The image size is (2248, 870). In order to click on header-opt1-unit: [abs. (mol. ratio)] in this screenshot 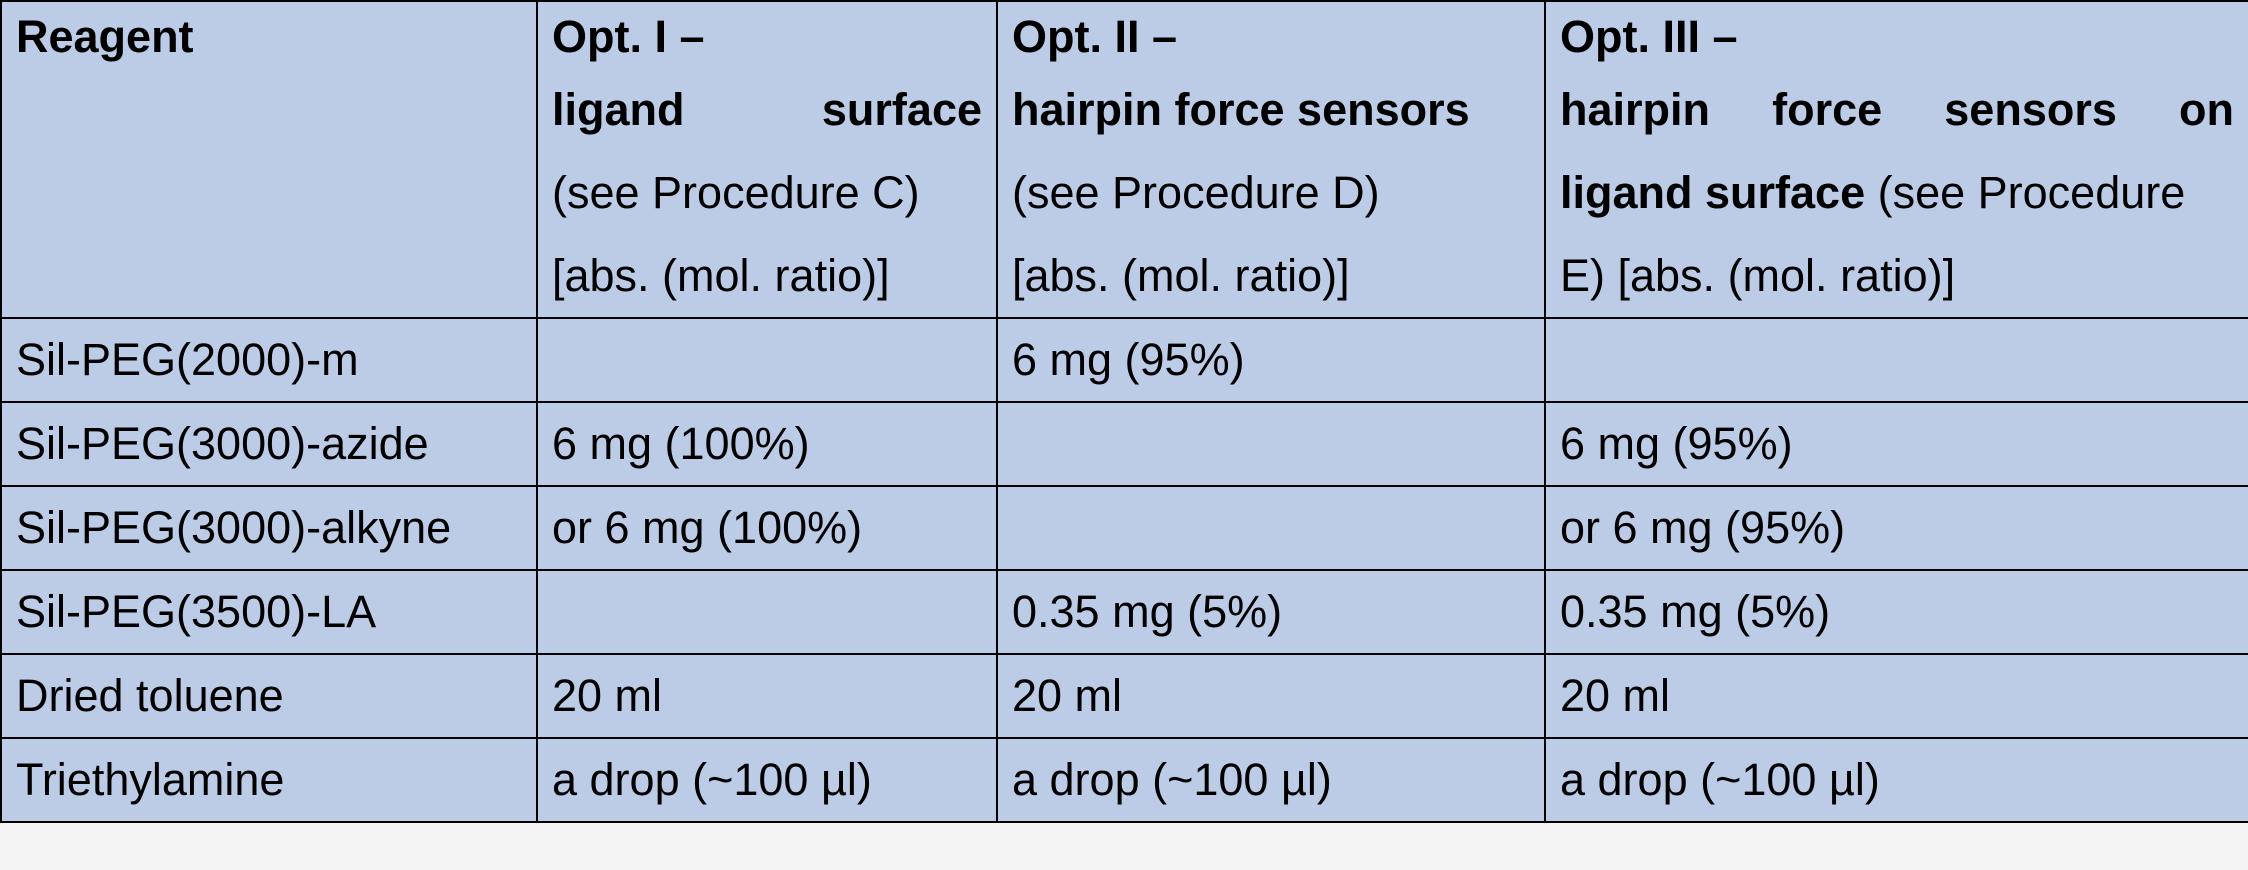, I will do `click(721, 275)`.